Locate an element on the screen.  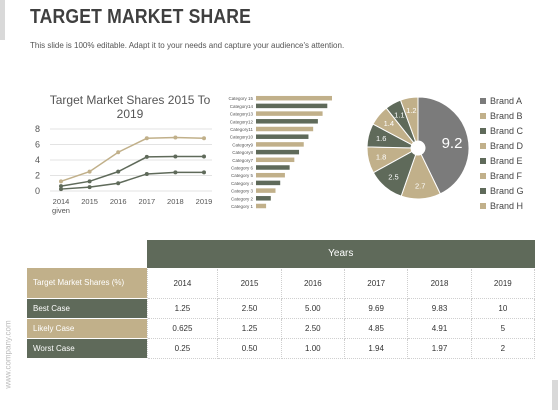
legend-label: Brand G is located at coordinates (507, 190).